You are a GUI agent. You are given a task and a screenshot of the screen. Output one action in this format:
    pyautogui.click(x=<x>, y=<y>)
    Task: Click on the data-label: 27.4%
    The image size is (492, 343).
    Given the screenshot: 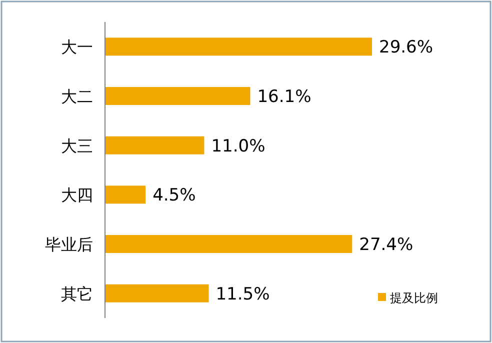 What is the action you would take?
    pyautogui.click(x=386, y=245)
    